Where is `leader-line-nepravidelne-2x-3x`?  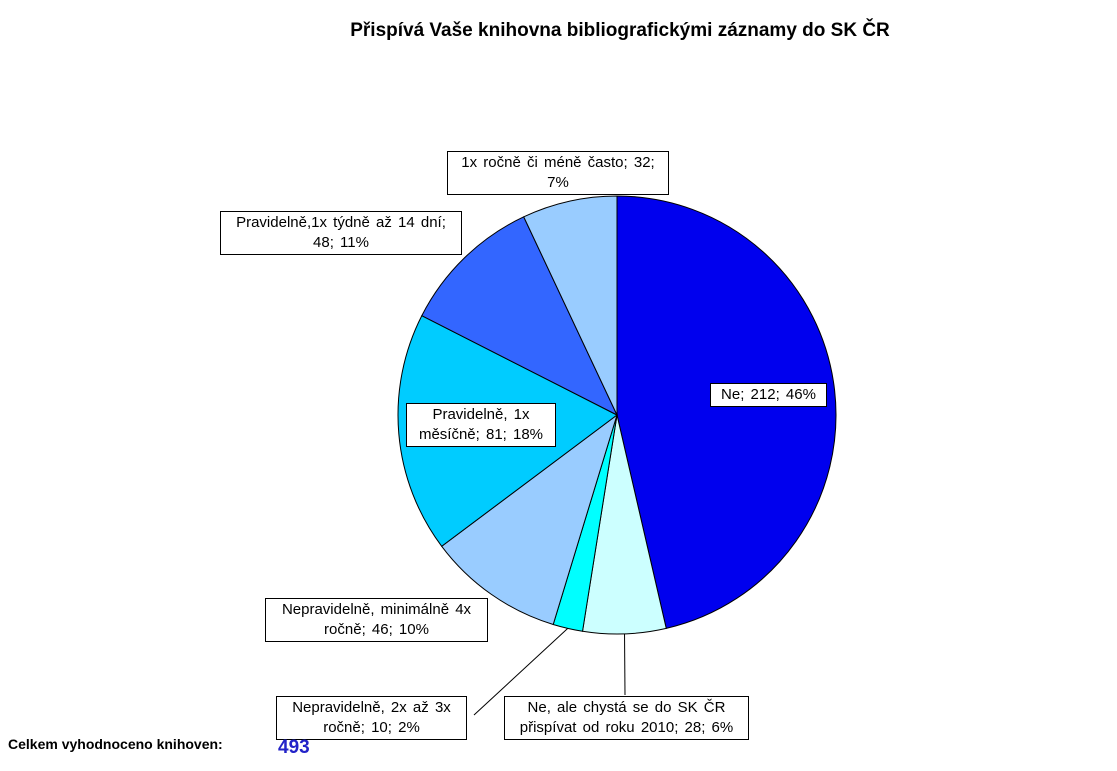
leader-line-nepravidelne-2x-3x is located at coordinates (521, 672).